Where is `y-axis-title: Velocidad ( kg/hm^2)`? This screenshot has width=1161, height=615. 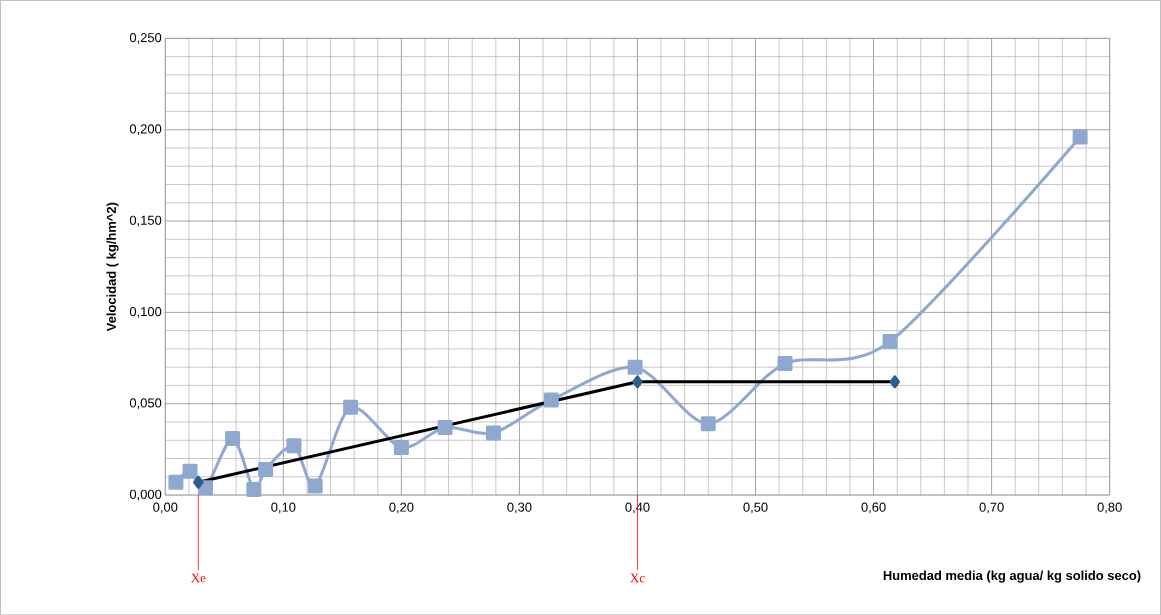 y-axis-title: Velocidad ( kg/hm^2) is located at coordinates (112, 266).